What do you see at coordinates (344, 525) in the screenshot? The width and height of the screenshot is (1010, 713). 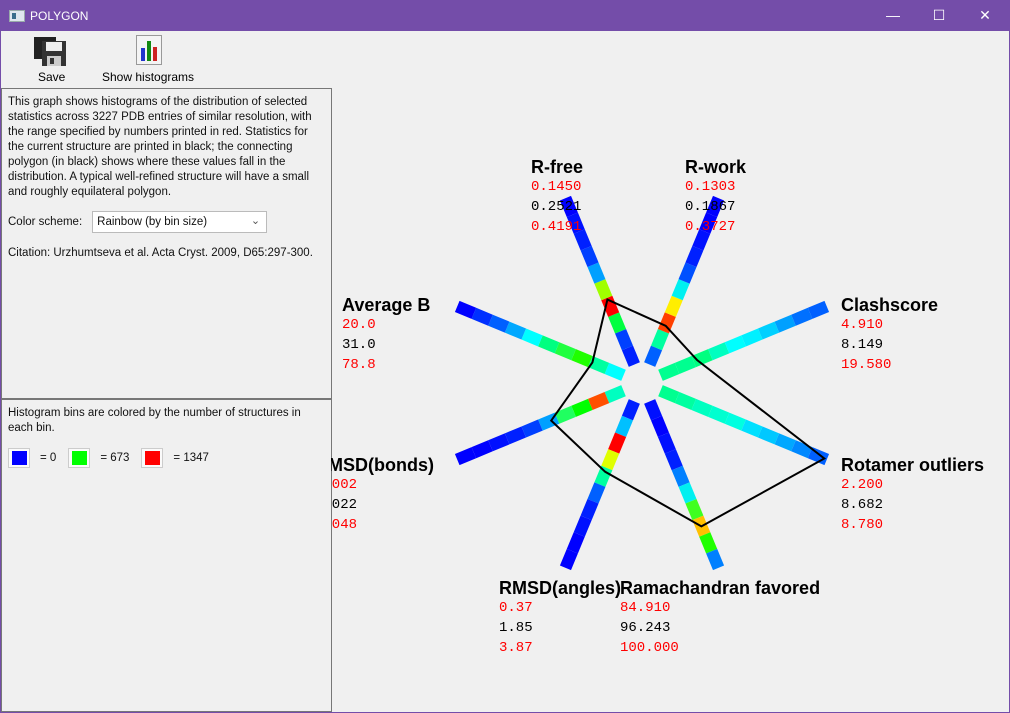 I see `axis-max-value: 0.048` at bounding box center [344, 525].